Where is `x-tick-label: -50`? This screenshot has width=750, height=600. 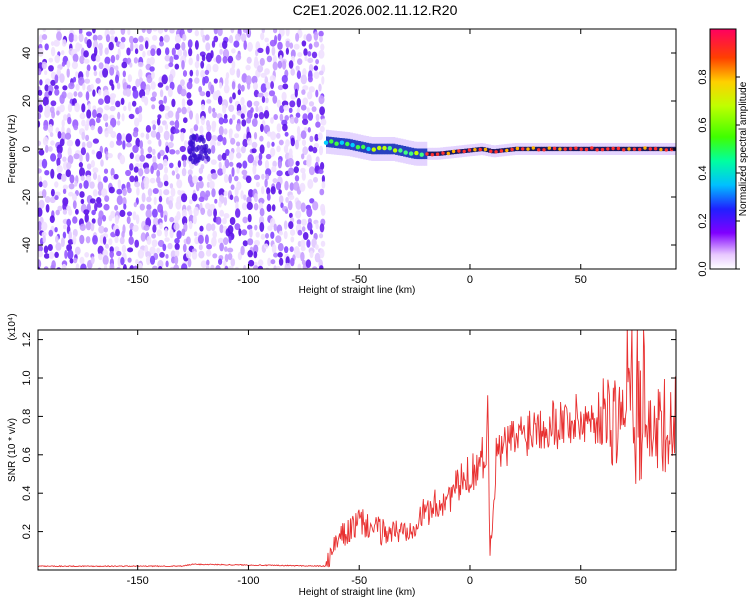
x-tick-label: -50 is located at coordinates (359, 581).